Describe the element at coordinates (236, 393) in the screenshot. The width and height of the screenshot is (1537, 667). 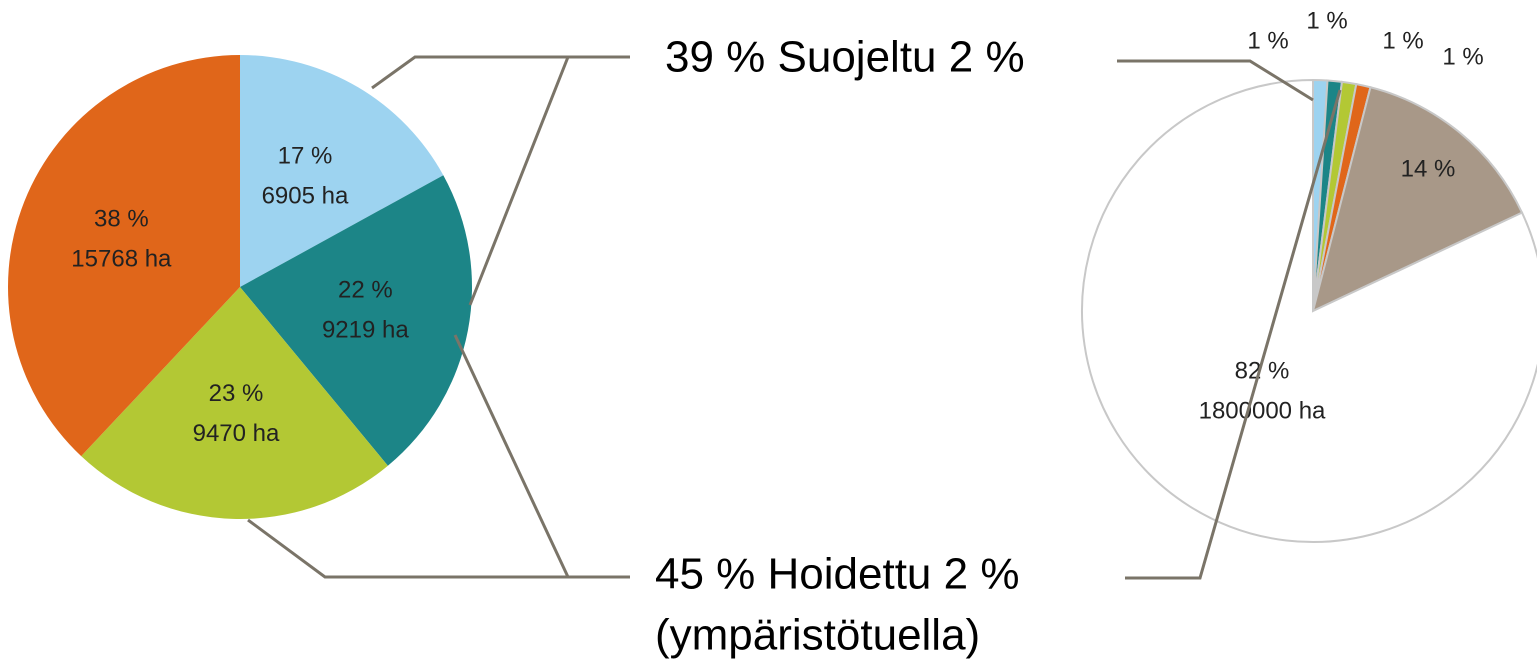
I see `data-label: 23 %` at that location.